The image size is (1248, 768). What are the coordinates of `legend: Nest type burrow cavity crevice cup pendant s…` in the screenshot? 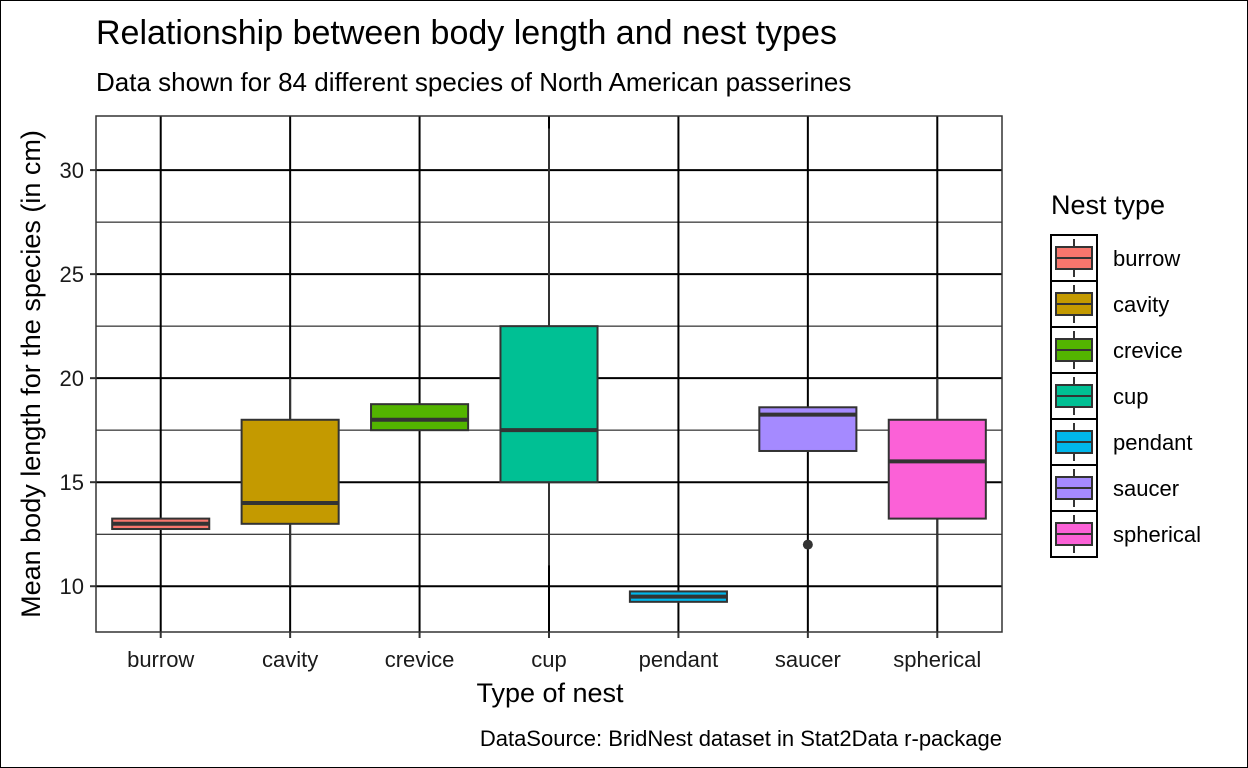 It's located at (1125, 374).